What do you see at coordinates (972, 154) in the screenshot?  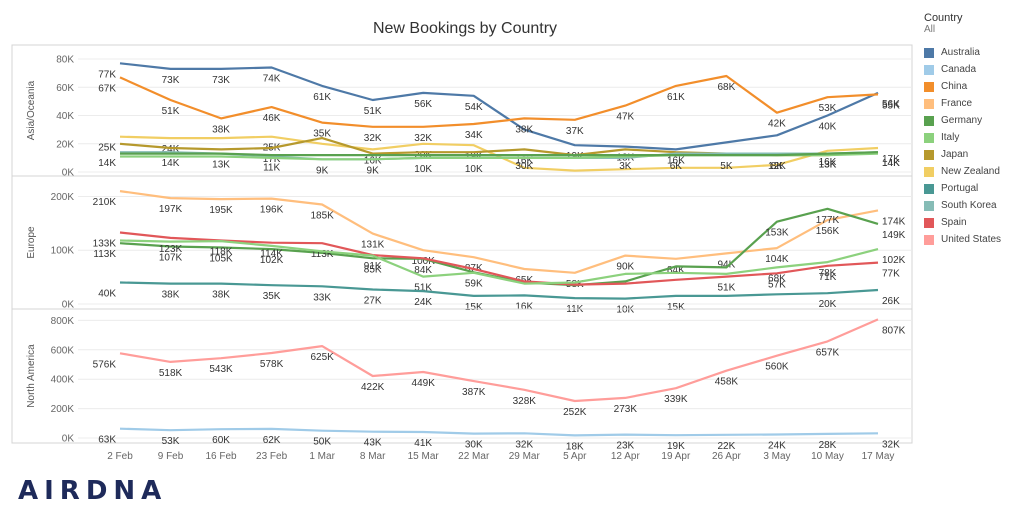 I see `legend-item-japan: Japan` at bounding box center [972, 154].